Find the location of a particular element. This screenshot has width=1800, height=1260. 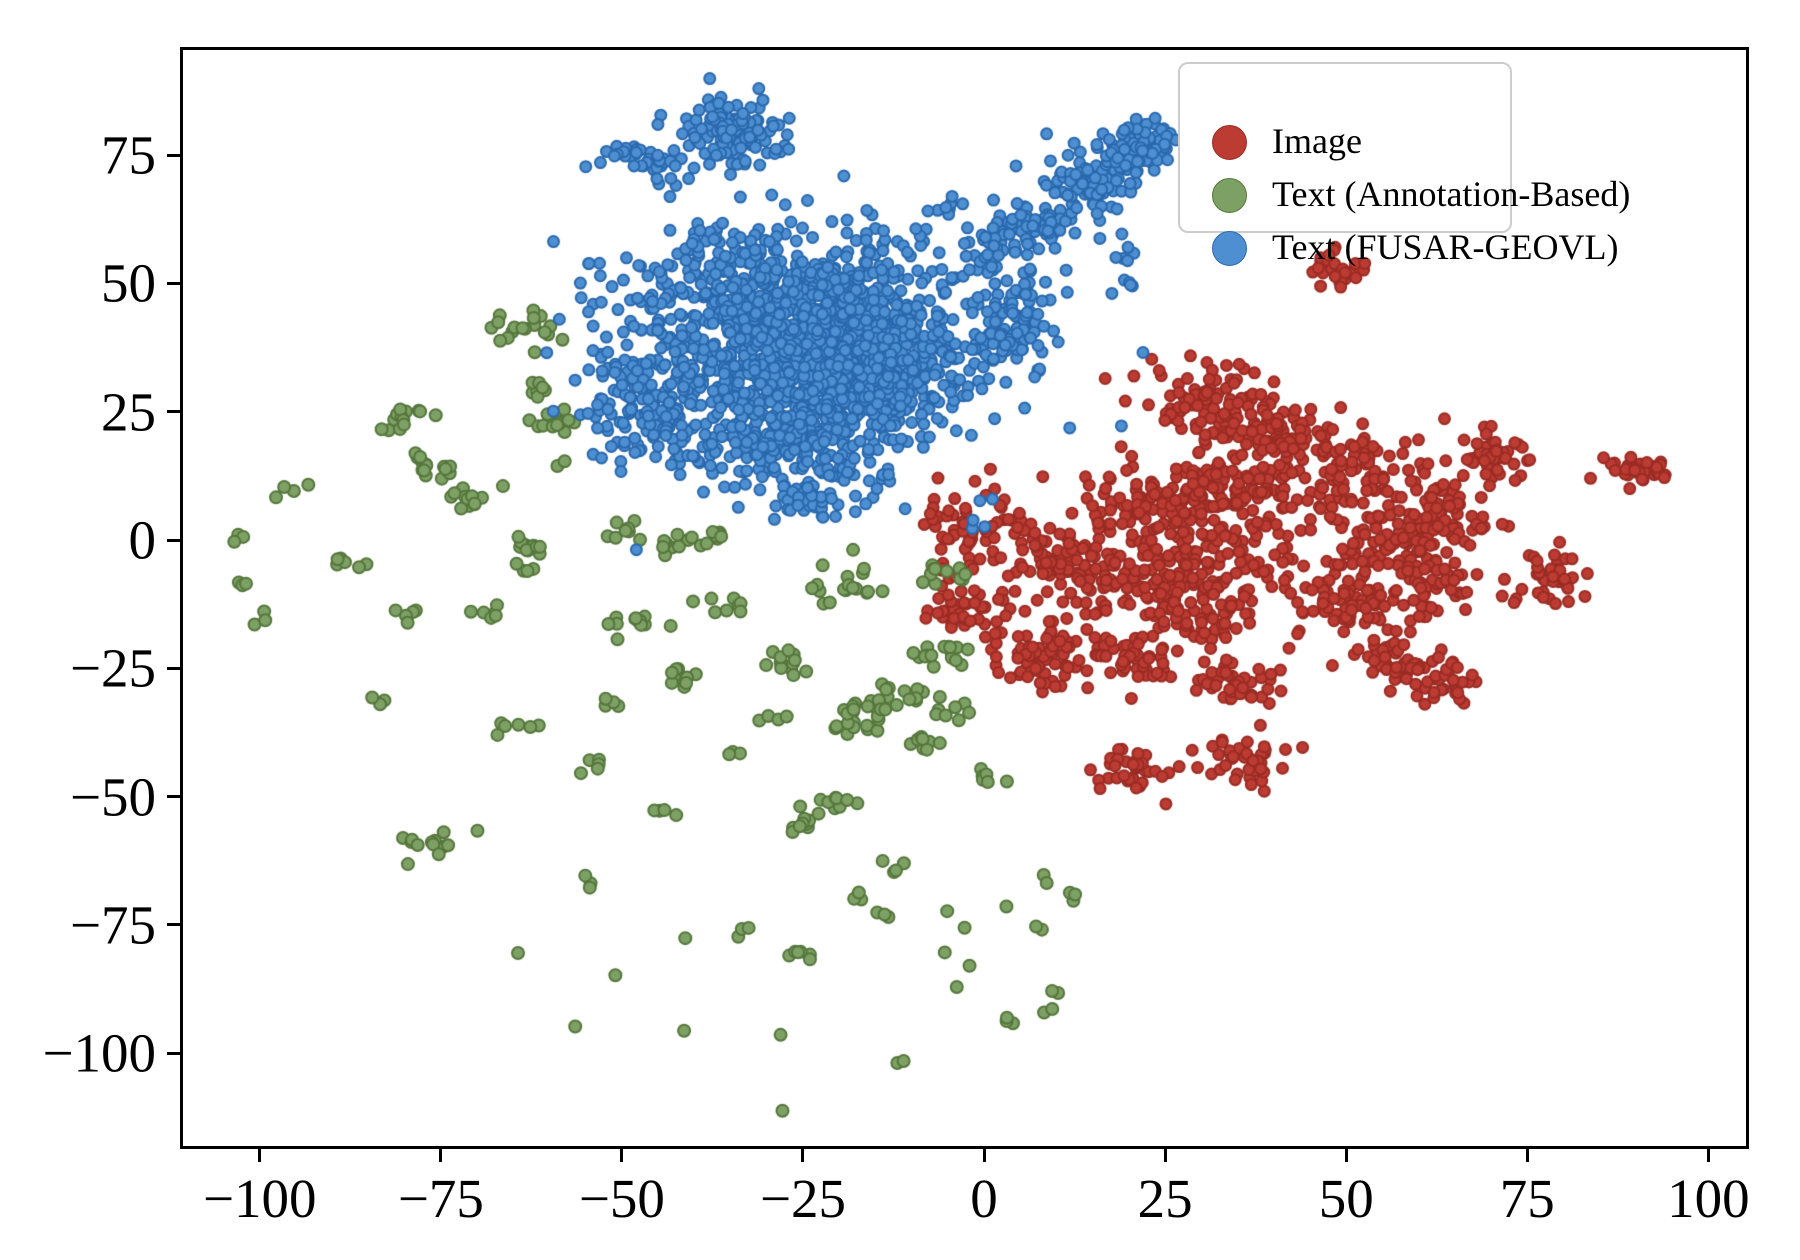

legend-marker-text-fusar-geovl-icon is located at coordinates (1229, 248).